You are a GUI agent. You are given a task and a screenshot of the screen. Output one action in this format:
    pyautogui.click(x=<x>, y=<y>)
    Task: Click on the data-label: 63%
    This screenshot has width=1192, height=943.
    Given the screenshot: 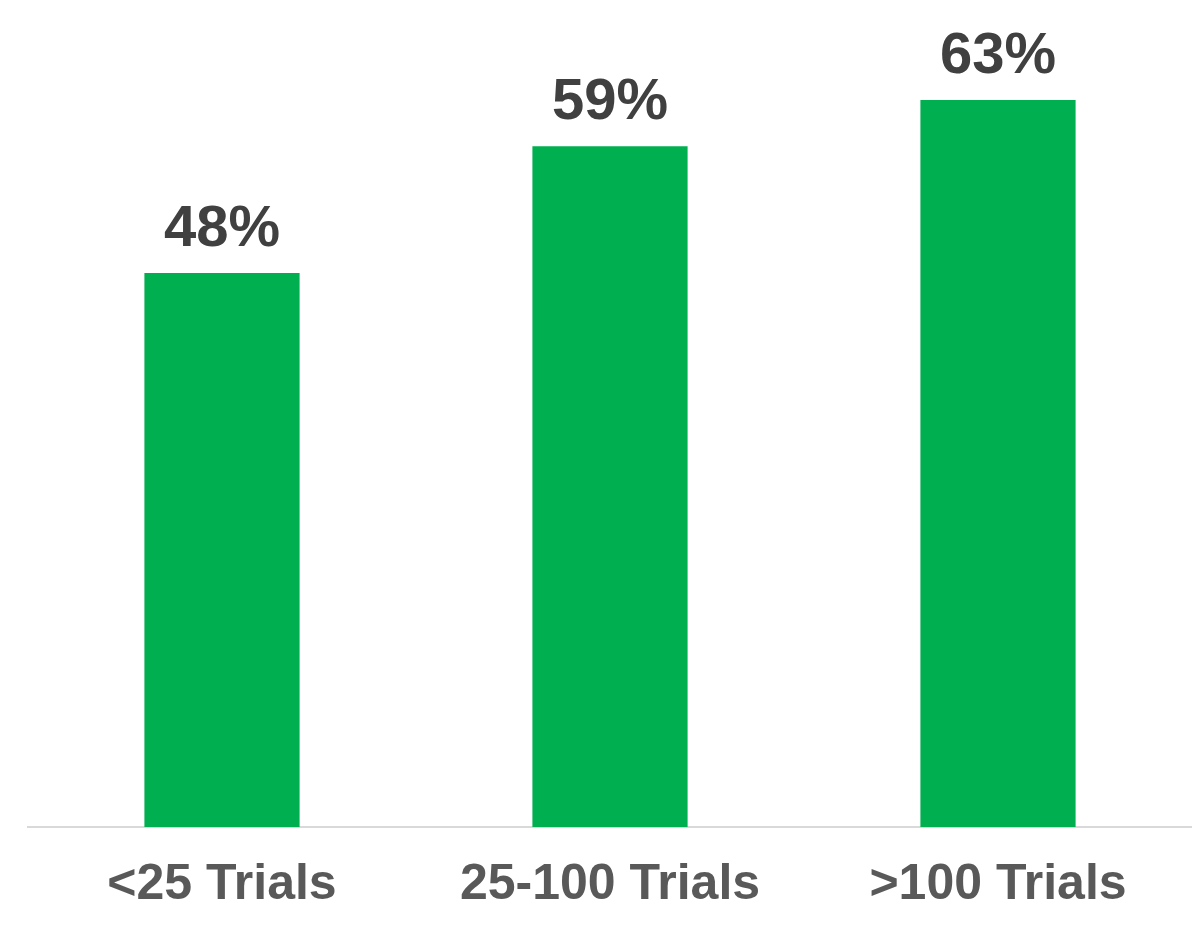 What is the action you would take?
    pyautogui.click(x=998, y=52)
    